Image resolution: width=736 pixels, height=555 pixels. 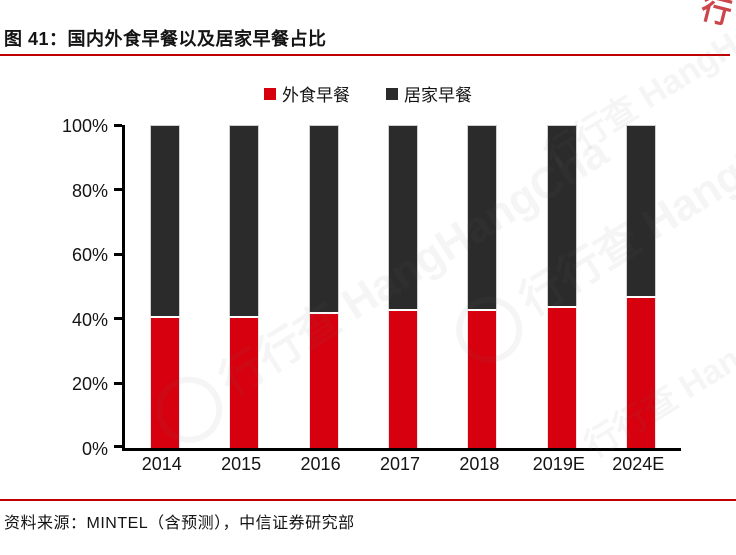 I want to click on stacked-bar-2017, so click(x=402, y=286).